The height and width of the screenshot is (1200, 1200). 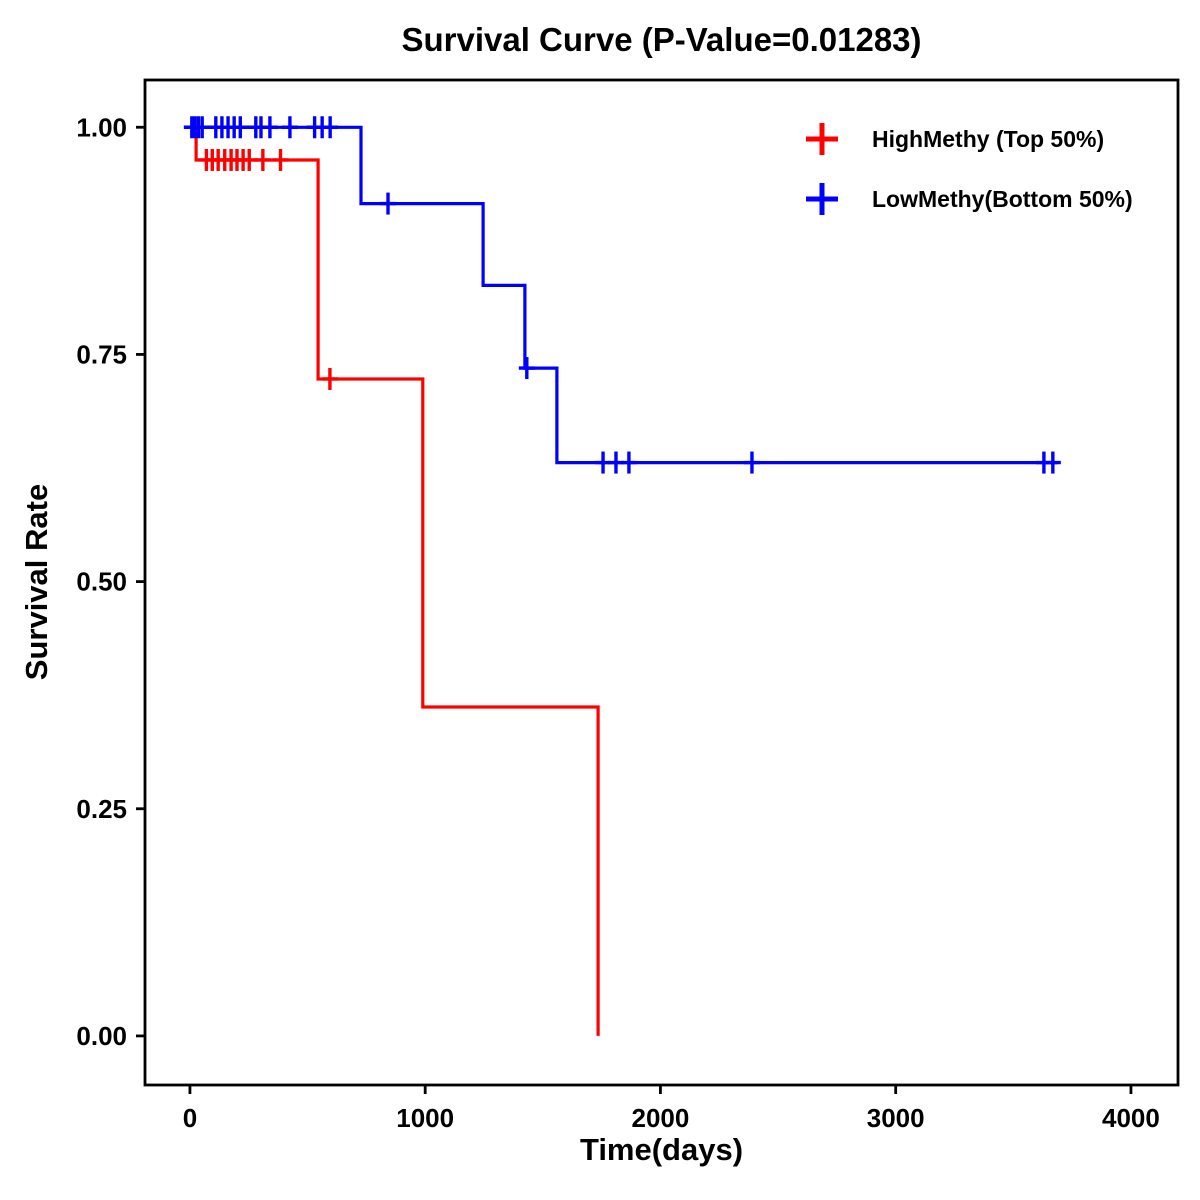 I want to click on chart-title: Survival Curve (P-Value=0.01283), so click(x=661, y=39).